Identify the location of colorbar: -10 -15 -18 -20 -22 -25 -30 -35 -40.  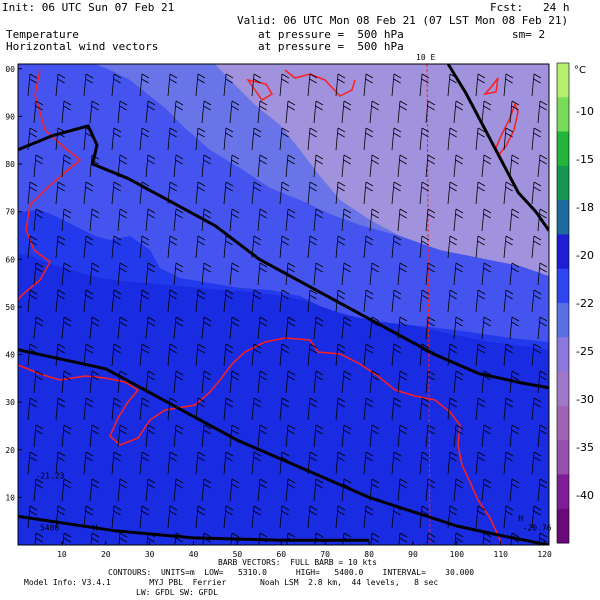
(575, 303).